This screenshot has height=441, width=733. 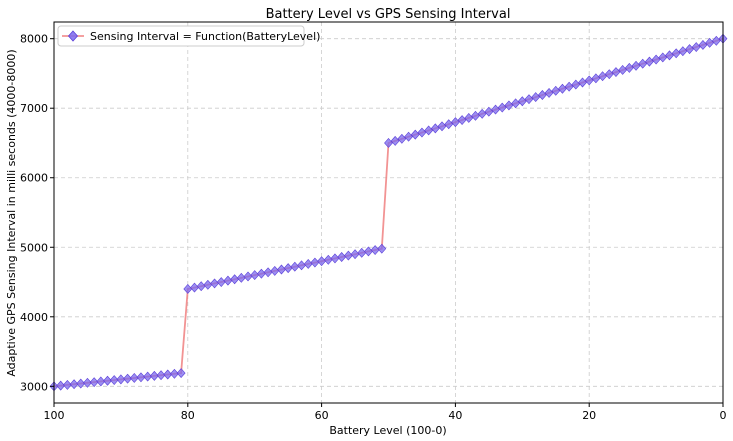 I want to click on y-tick-label: 7000, so click(x=34, y=108).